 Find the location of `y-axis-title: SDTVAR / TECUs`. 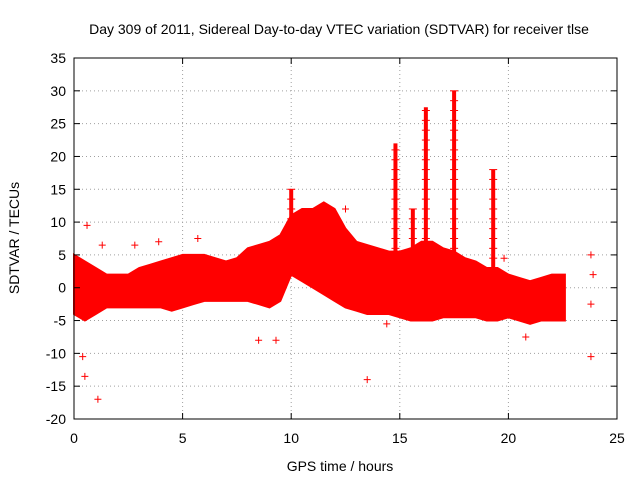

y-axis-title: SDTVAR / TECUs is located at coordinates (14, 238).